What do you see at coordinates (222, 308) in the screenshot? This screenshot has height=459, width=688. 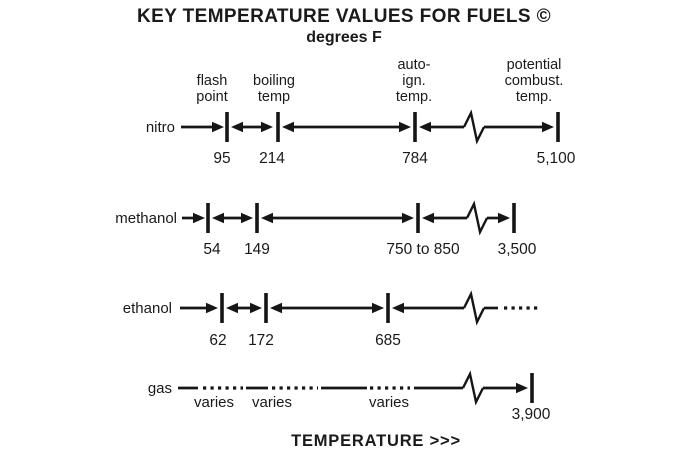 I see `ethanol-flash-tick` at bounding box center [222, 308].